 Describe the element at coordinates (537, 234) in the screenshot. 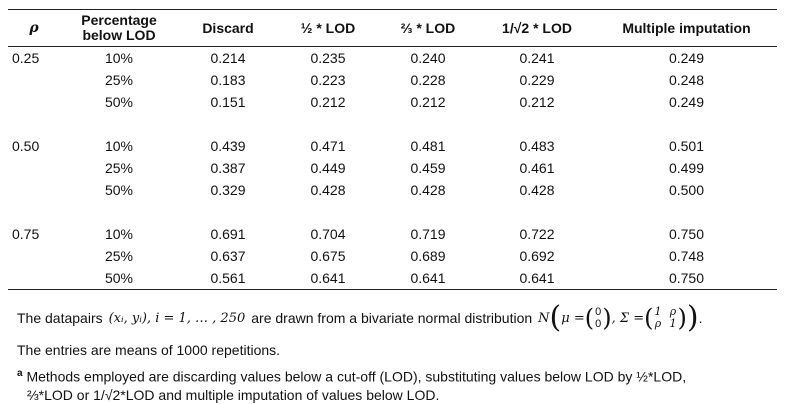

I see `cell-rootinv: 0.722` at that location.